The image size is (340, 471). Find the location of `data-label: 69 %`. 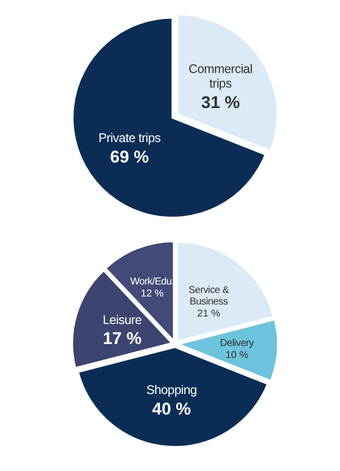

data-label: 69 % is located at coordinates (129, 156).